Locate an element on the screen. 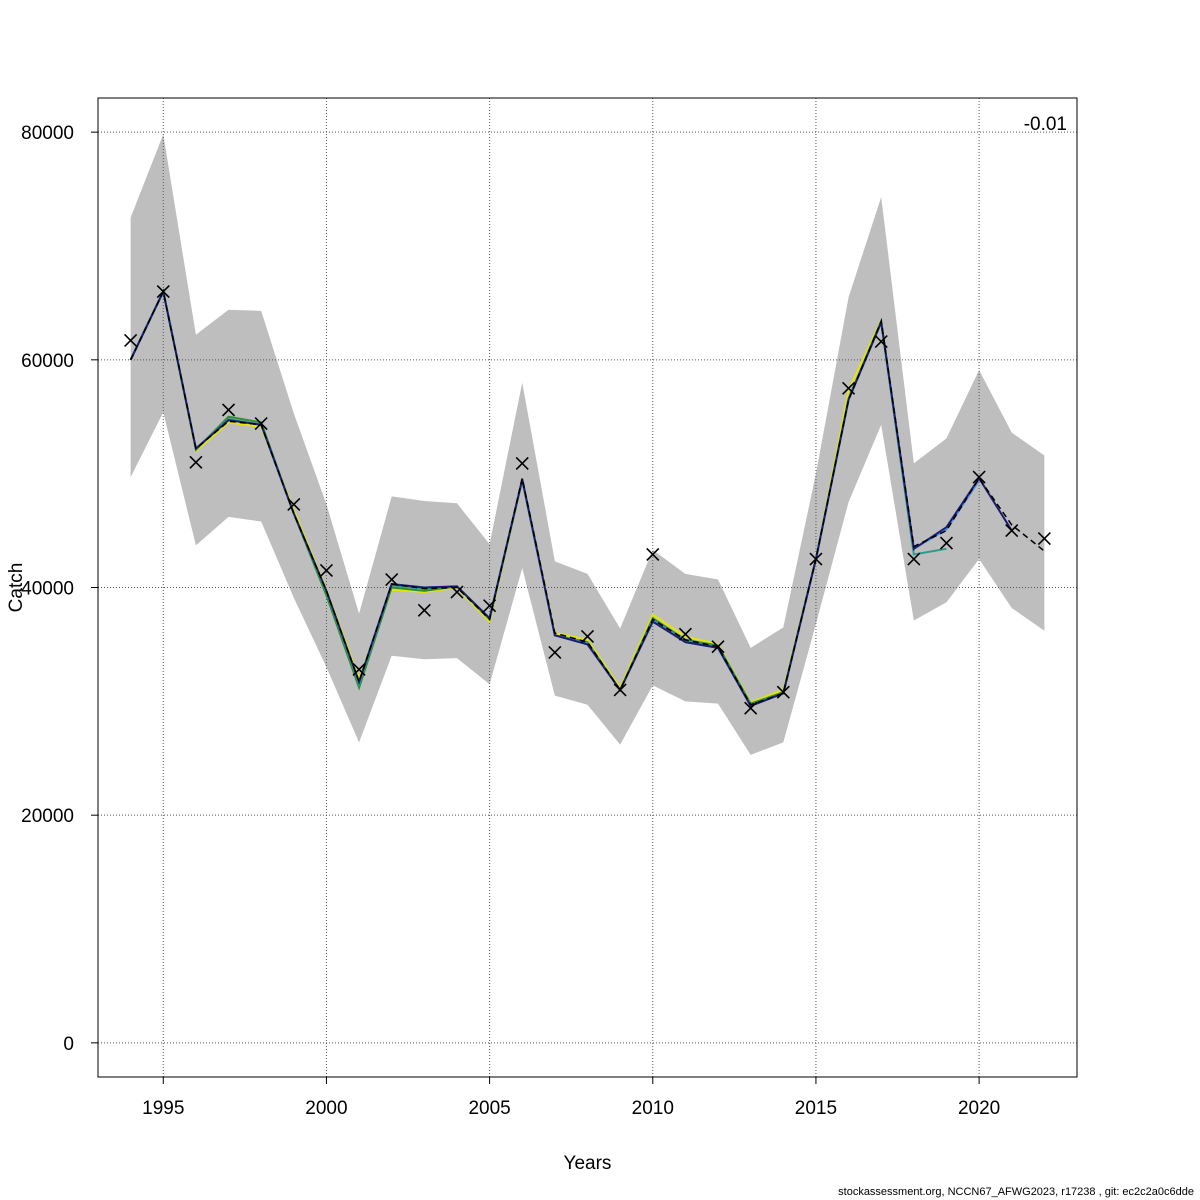  x-axis-title: Years is located at coordinates (588, 1163).